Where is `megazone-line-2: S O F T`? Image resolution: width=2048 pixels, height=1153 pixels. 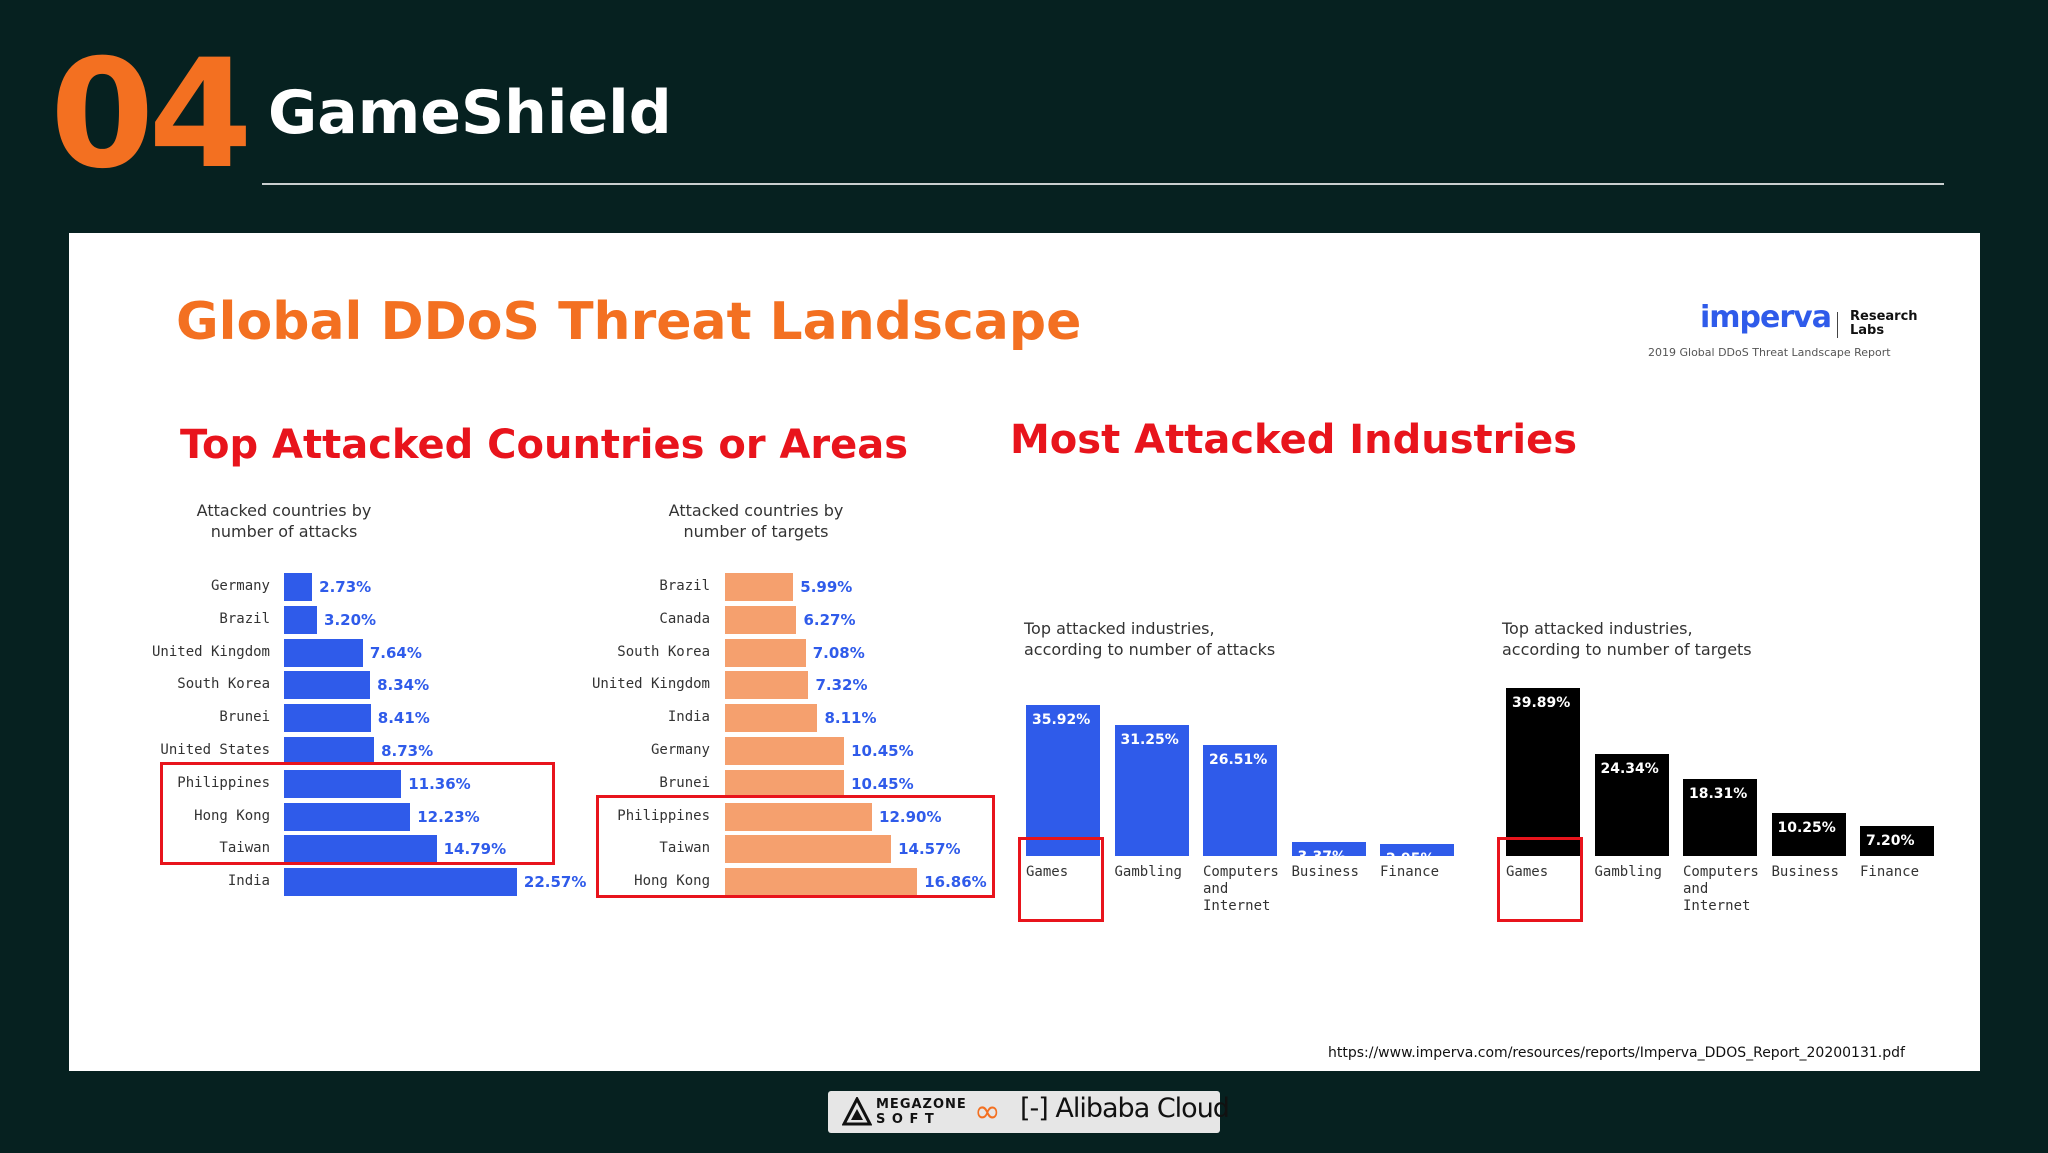
megazone-line-2: S O F T is located at coordinates (905, 1119).